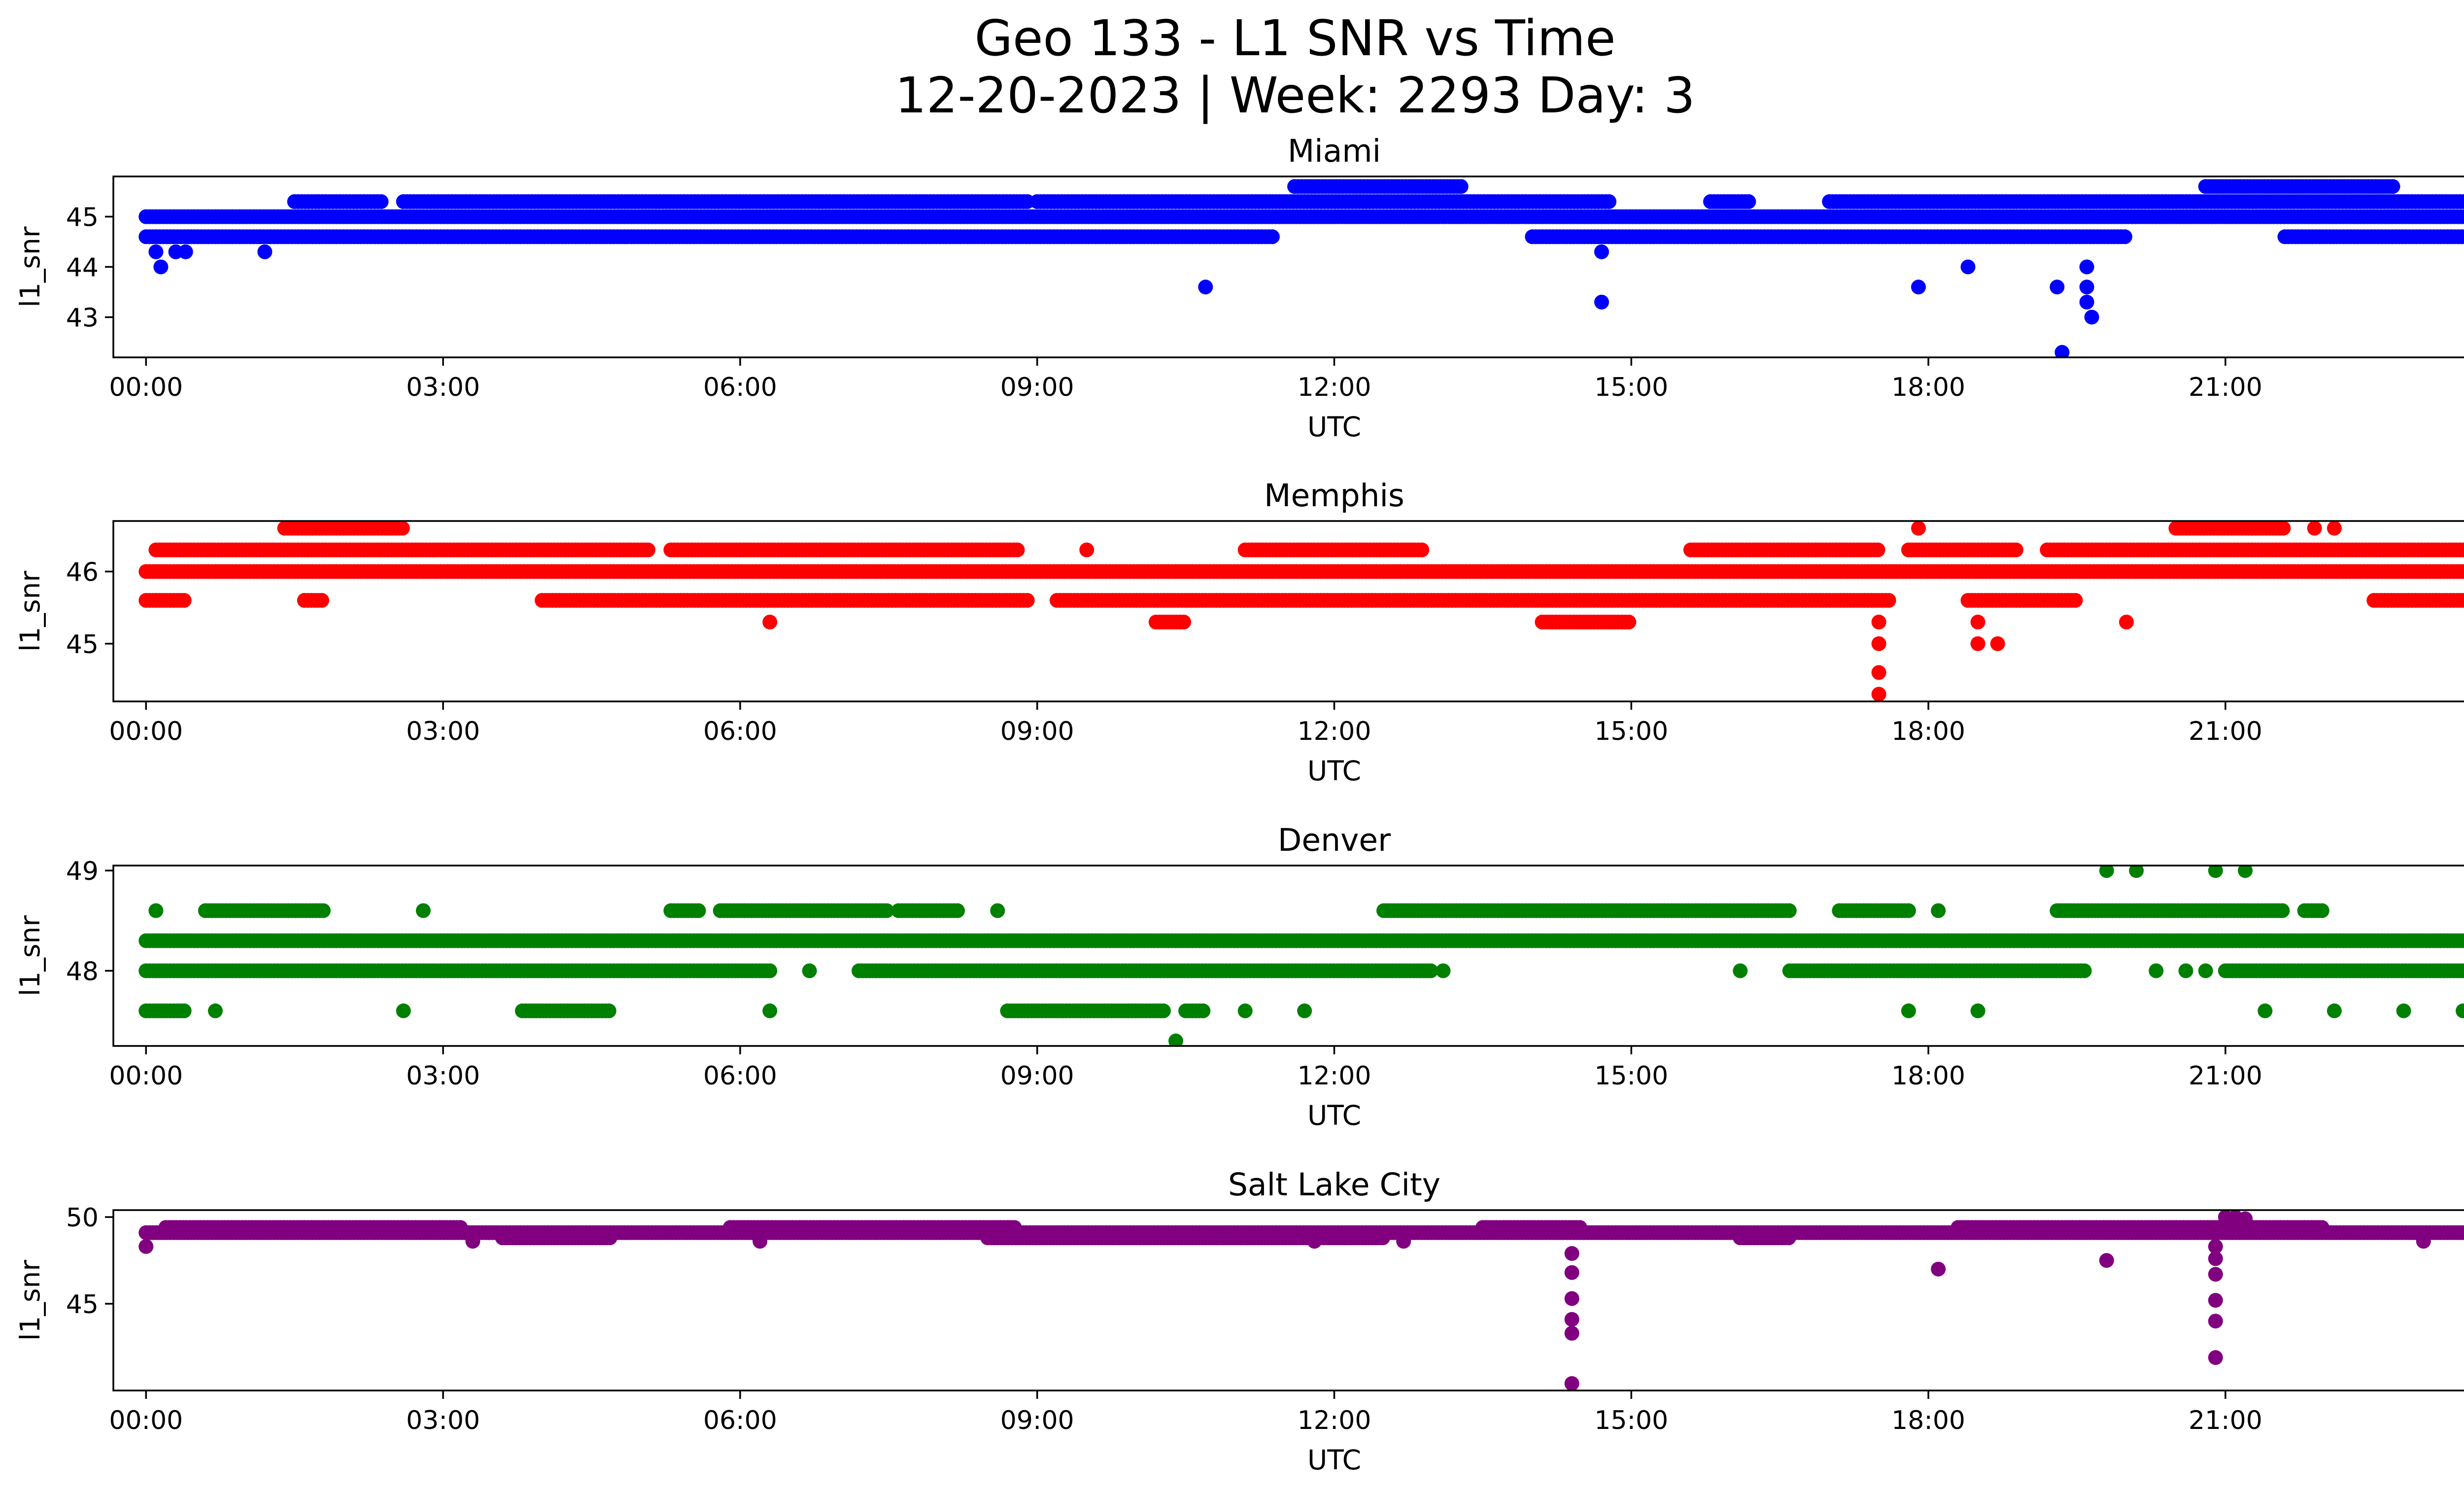 Image resolution: width=2464 pixels, height=1495 pixels. Describe the element at coordinates (1334, 151) in the screenshot. I see `subplot-title: Miami` at that location.